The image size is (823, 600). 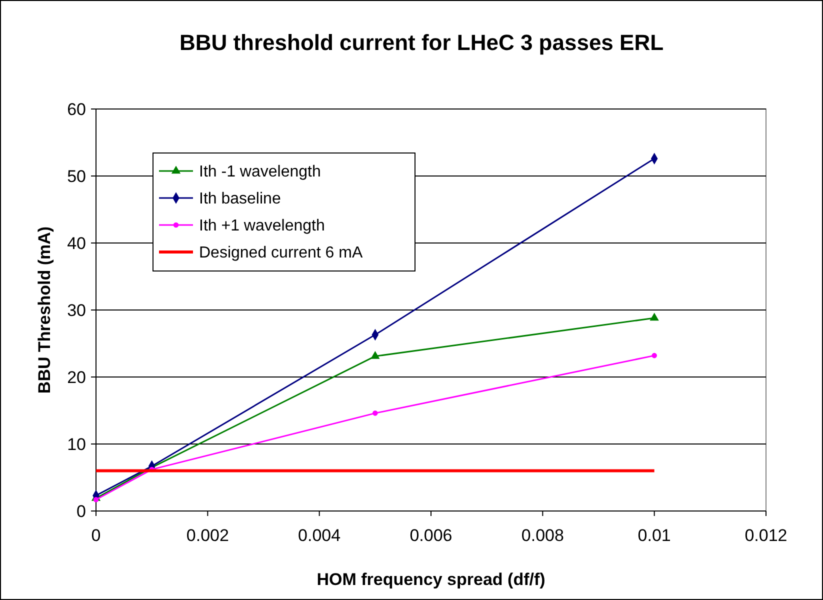 I want to click on y-tick-label: 40, so click(x=76, y=243).